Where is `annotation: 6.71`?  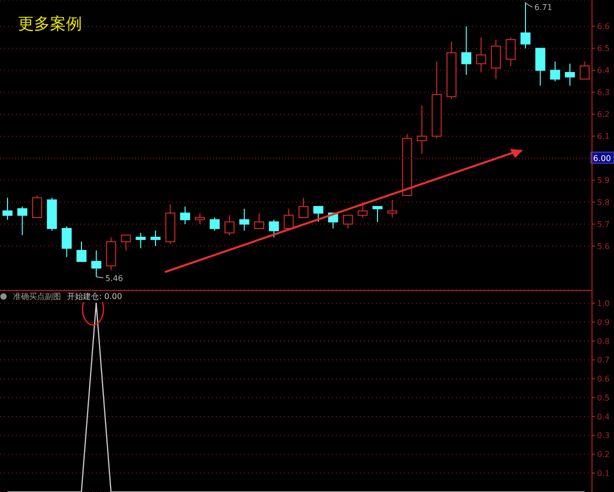 annotation: 6.71 is located at coordinates (543, 7).